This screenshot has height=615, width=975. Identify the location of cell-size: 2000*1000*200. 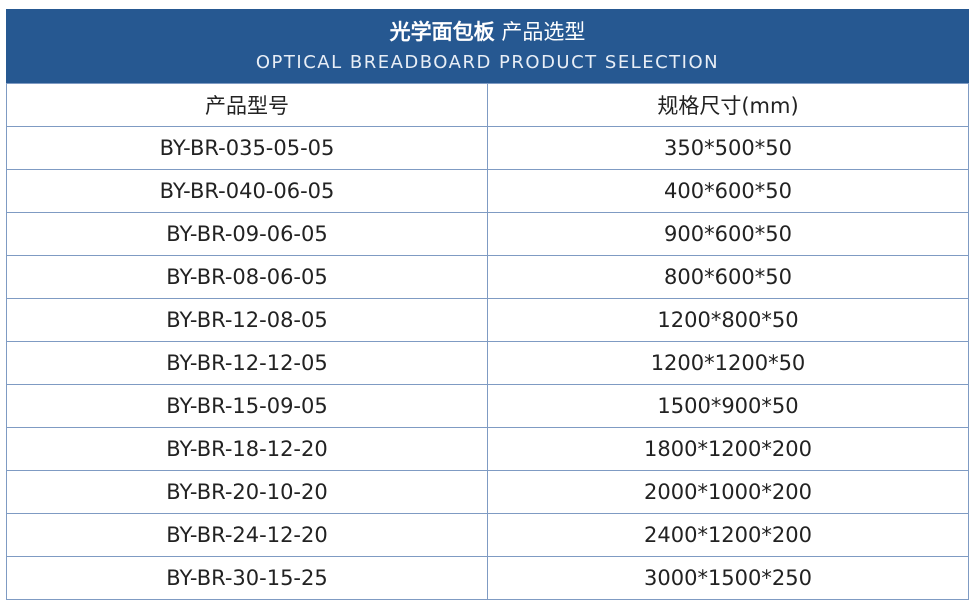
(728, 492).